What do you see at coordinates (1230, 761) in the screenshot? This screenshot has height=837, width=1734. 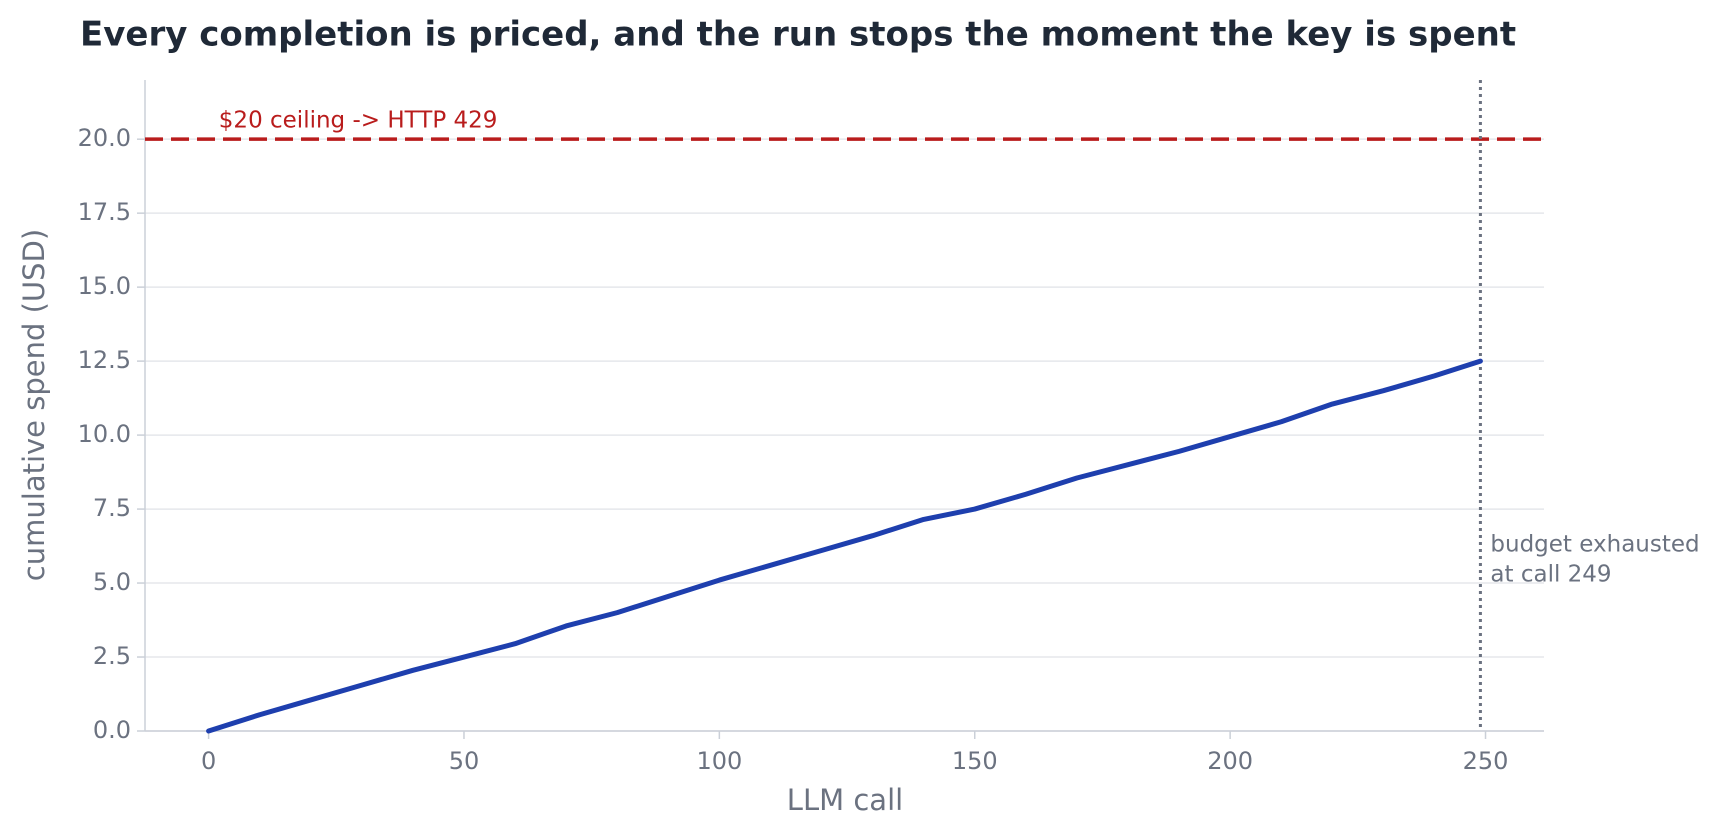 I see `x-tick-label: 200` at bounding box center [1230, 761].